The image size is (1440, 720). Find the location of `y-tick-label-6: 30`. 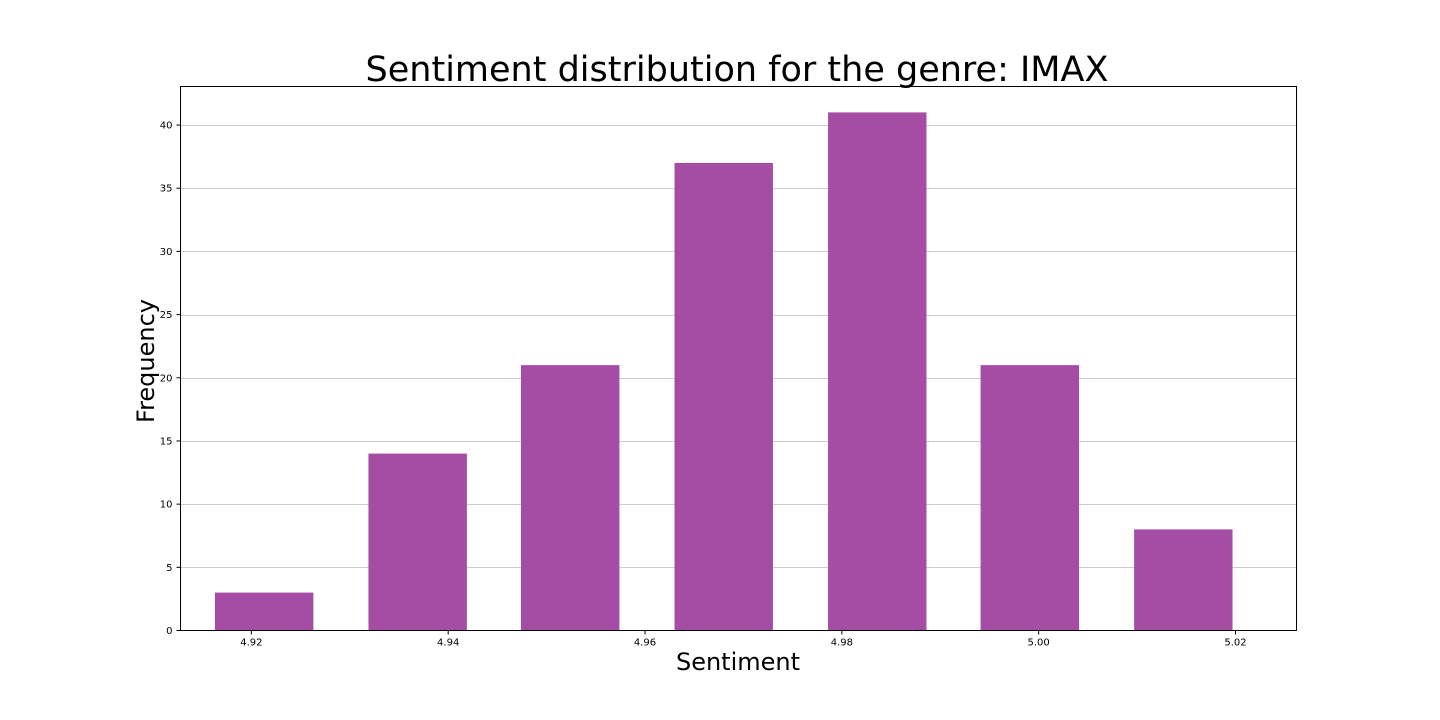

y-tick-label-6: 30 is located at coordinates (166, 252).